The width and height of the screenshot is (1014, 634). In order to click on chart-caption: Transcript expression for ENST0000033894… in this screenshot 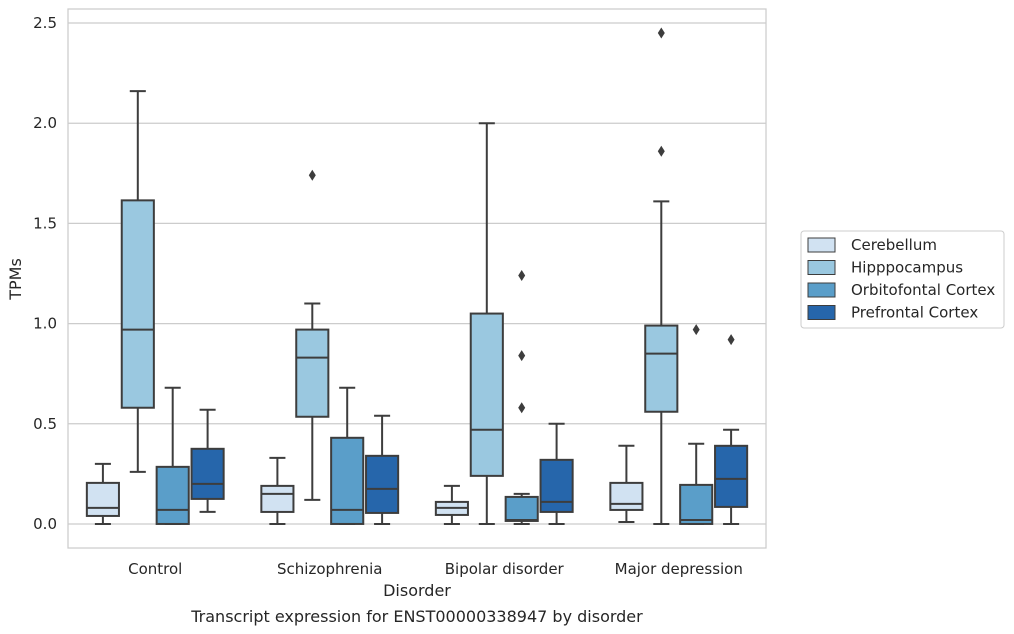, I will do `click(416, 616)`.